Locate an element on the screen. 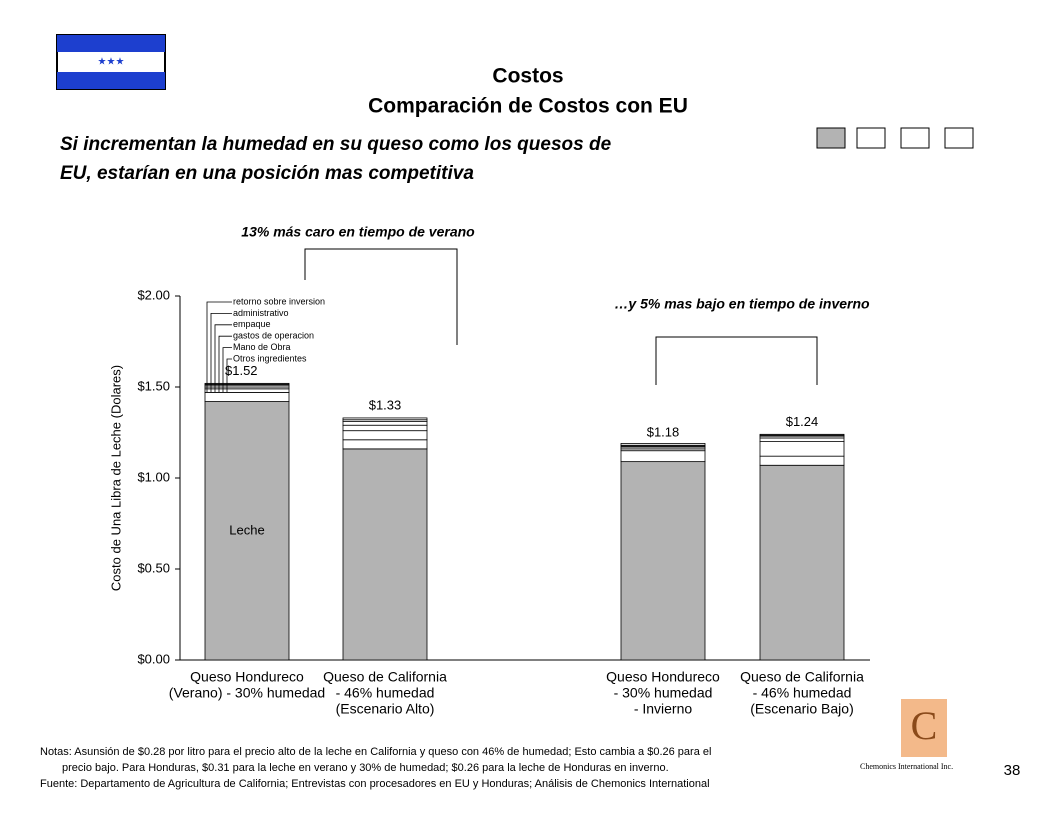 Image resolution: width=1056 pixels, height=821 pixels. legend-label: Mano de Obra is located at coordinates (262, 347).